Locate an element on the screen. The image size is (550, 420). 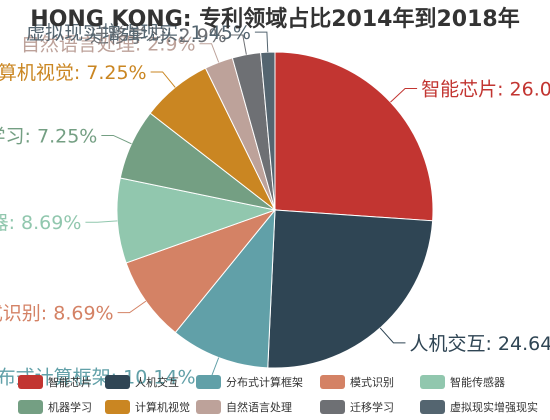
legend-label-5: 机器学习 is located at coordinates (70, 407).